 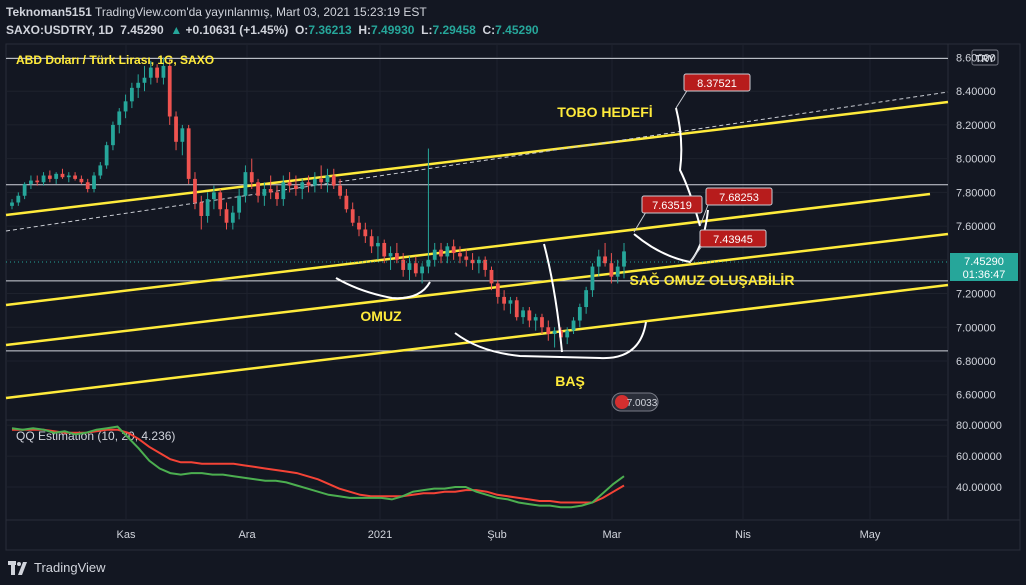 I want to click on left-shoulder-curve, so click(x=383, y=288).